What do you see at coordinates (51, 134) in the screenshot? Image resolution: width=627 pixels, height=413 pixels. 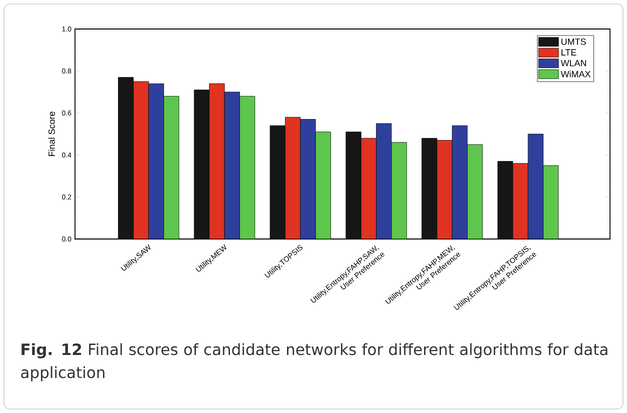 I see `y-axis-title: Final Score` at bounding box center [51, 134].